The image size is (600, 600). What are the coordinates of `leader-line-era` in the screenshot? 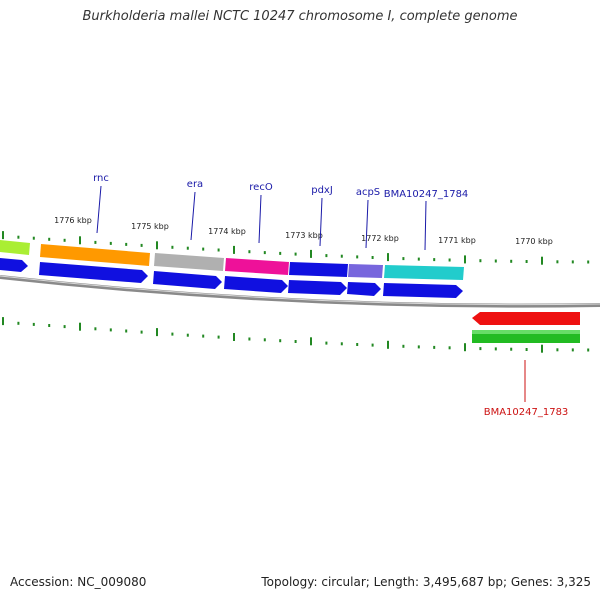 It's located at (193, 216).